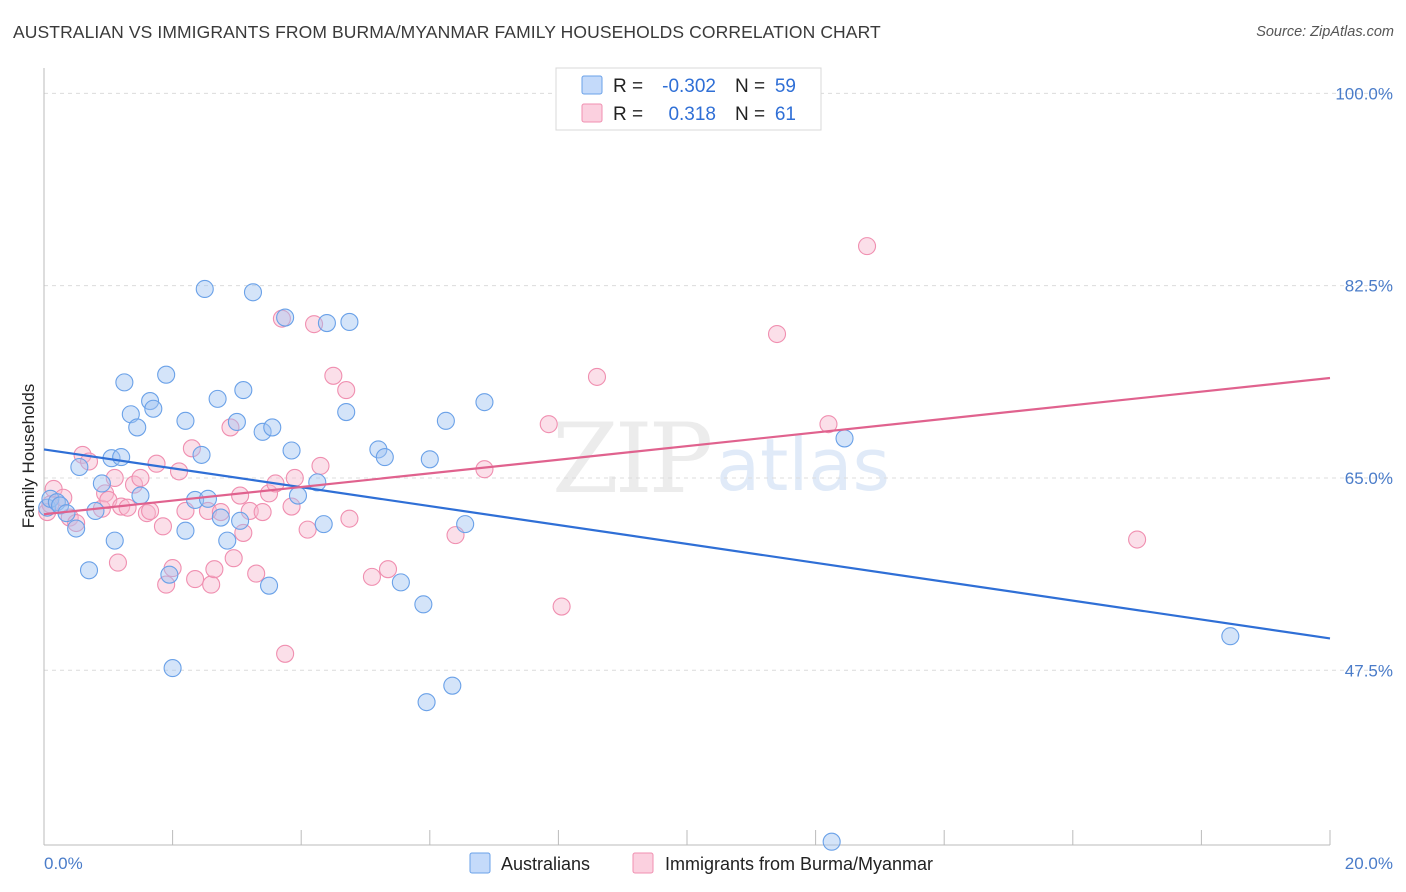 Image resolution: width=1406 pixels, height=892 pixels. I want to click on x-tick-label: 0.0%, so click(63, 863).